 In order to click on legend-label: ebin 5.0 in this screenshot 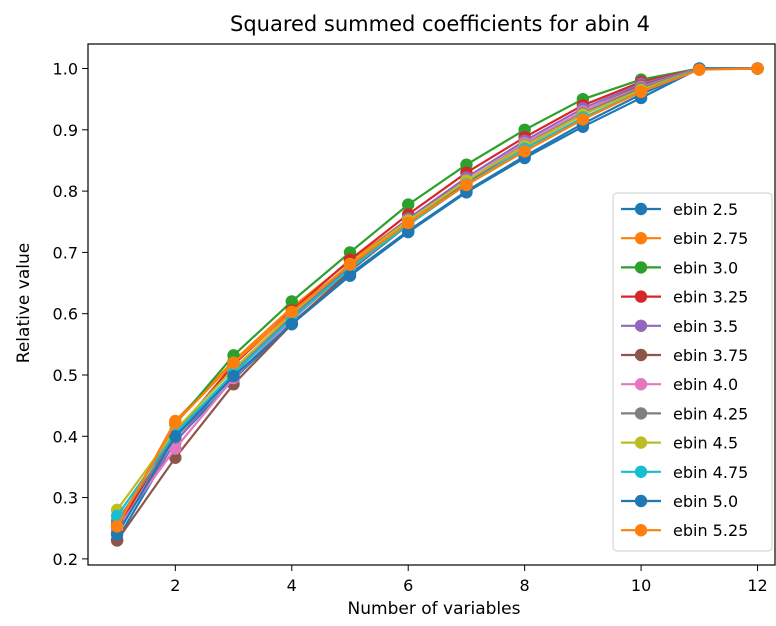, I will do `click(705, 501)`.